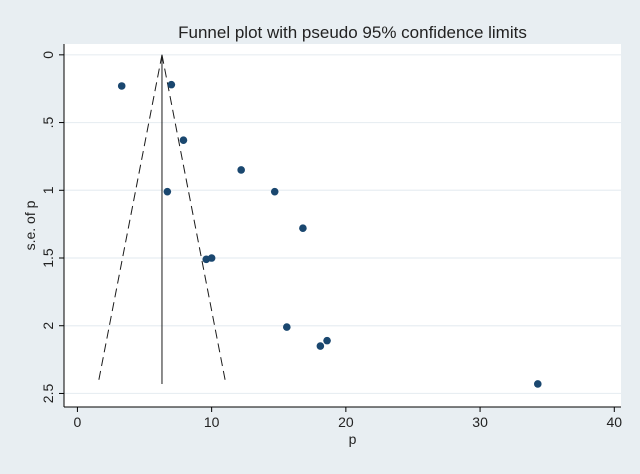 Image resolution: width=640 pixels, height=474 pixels. Describe the element at coordinates (615, 422) in the screenshot. I see `x-tick-label: 40` at that location.